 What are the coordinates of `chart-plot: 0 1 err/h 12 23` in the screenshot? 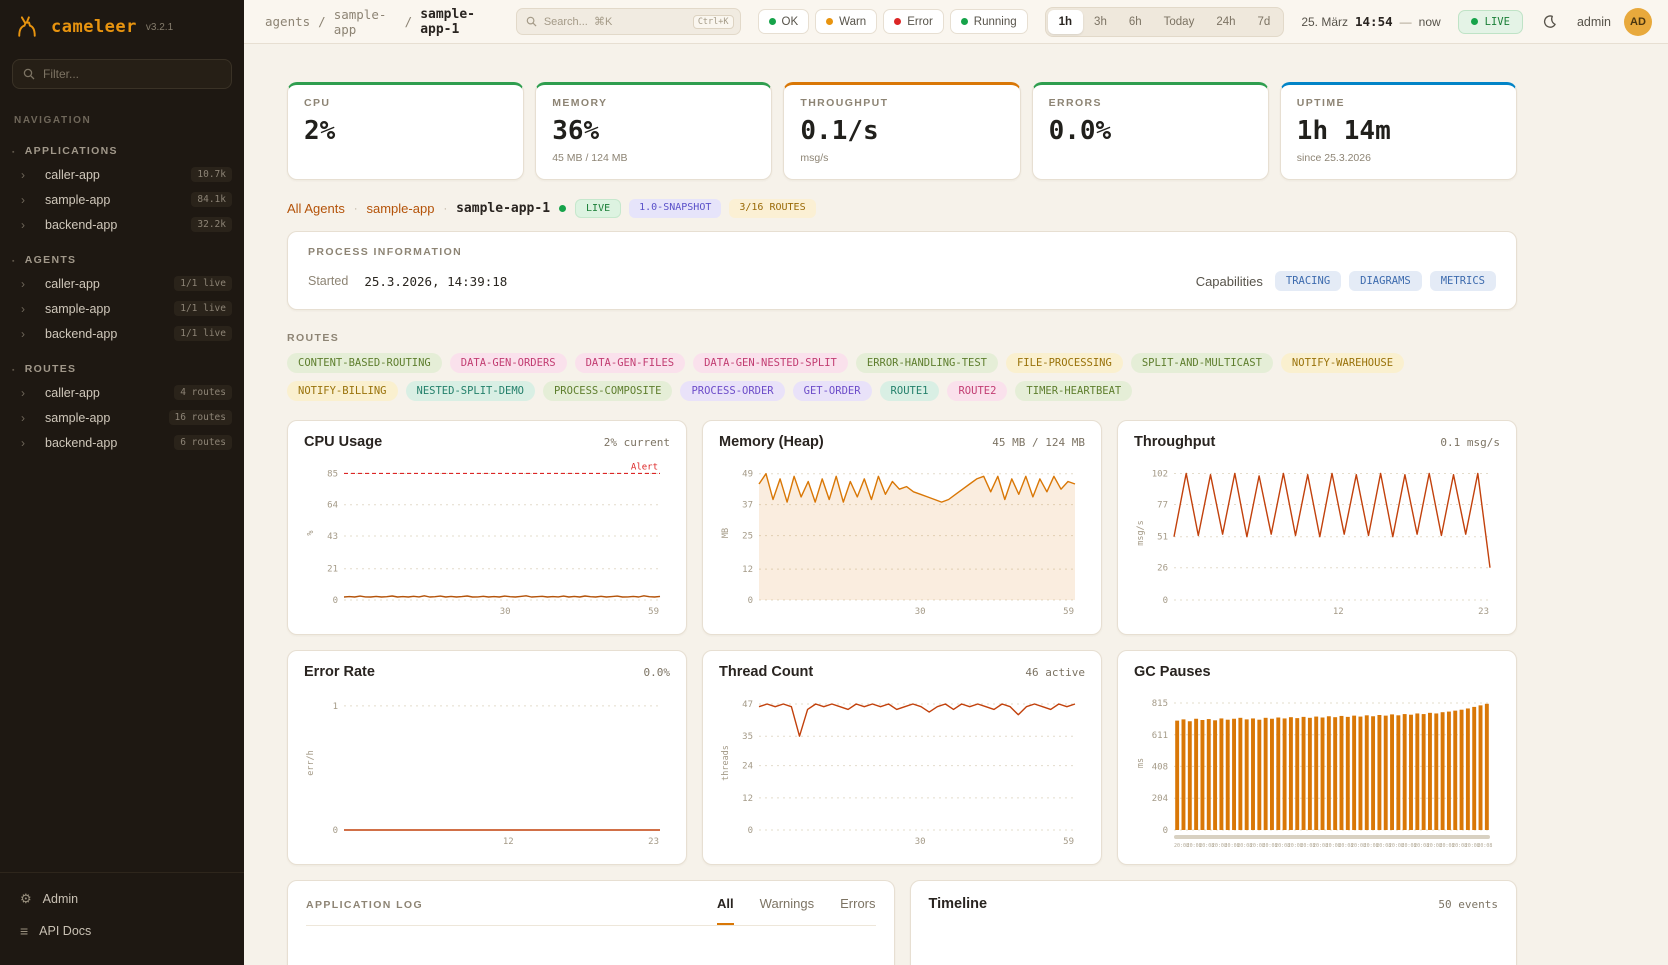 It's located at (487, 766).